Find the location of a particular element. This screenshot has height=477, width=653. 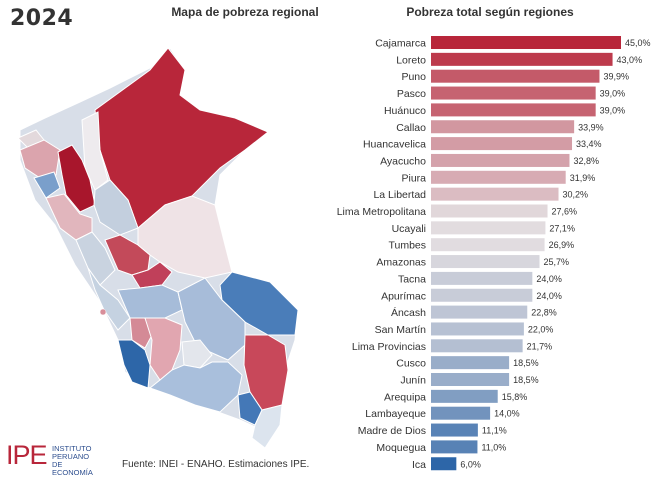

bar-category-label: Puno is located at coordinates (413, 77).